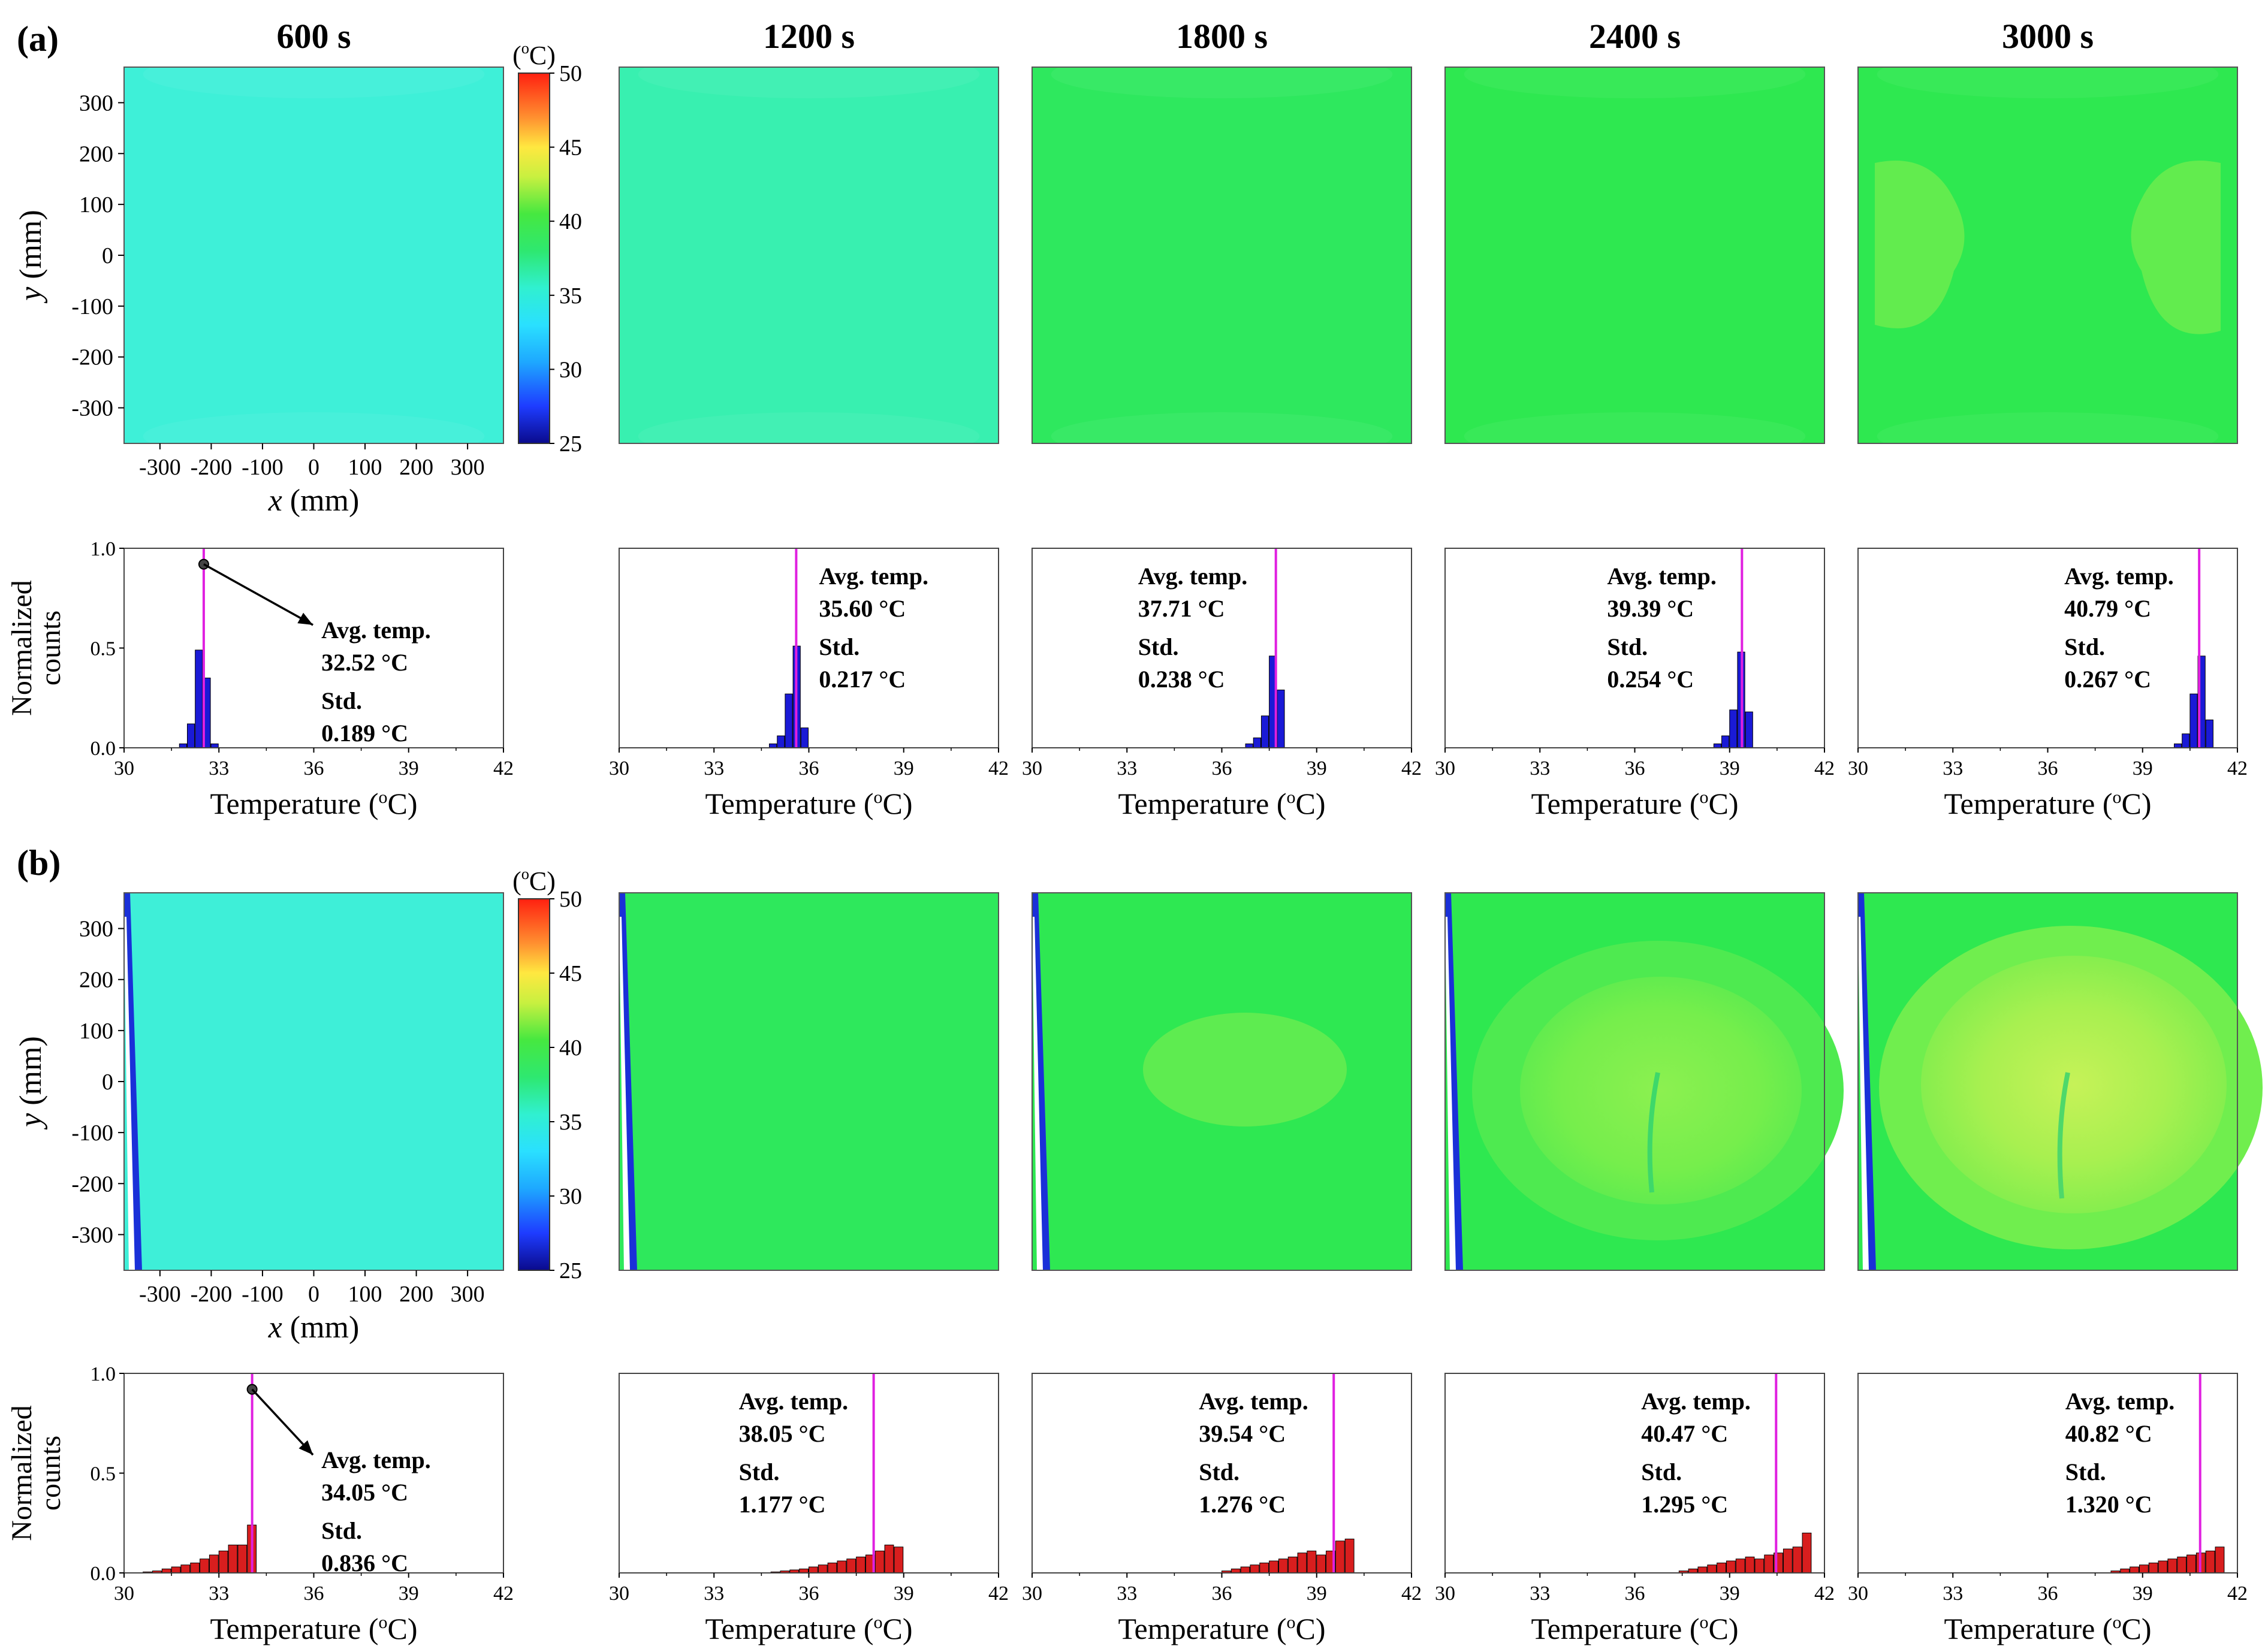 The height and width of the screenshot is (1652, 2265). What do you see at coordinates (547, 1074) in the screenshot?
I see `colorbar-b: (oC)50 45 40 35 30 25` at bounding box center [547, 1074].